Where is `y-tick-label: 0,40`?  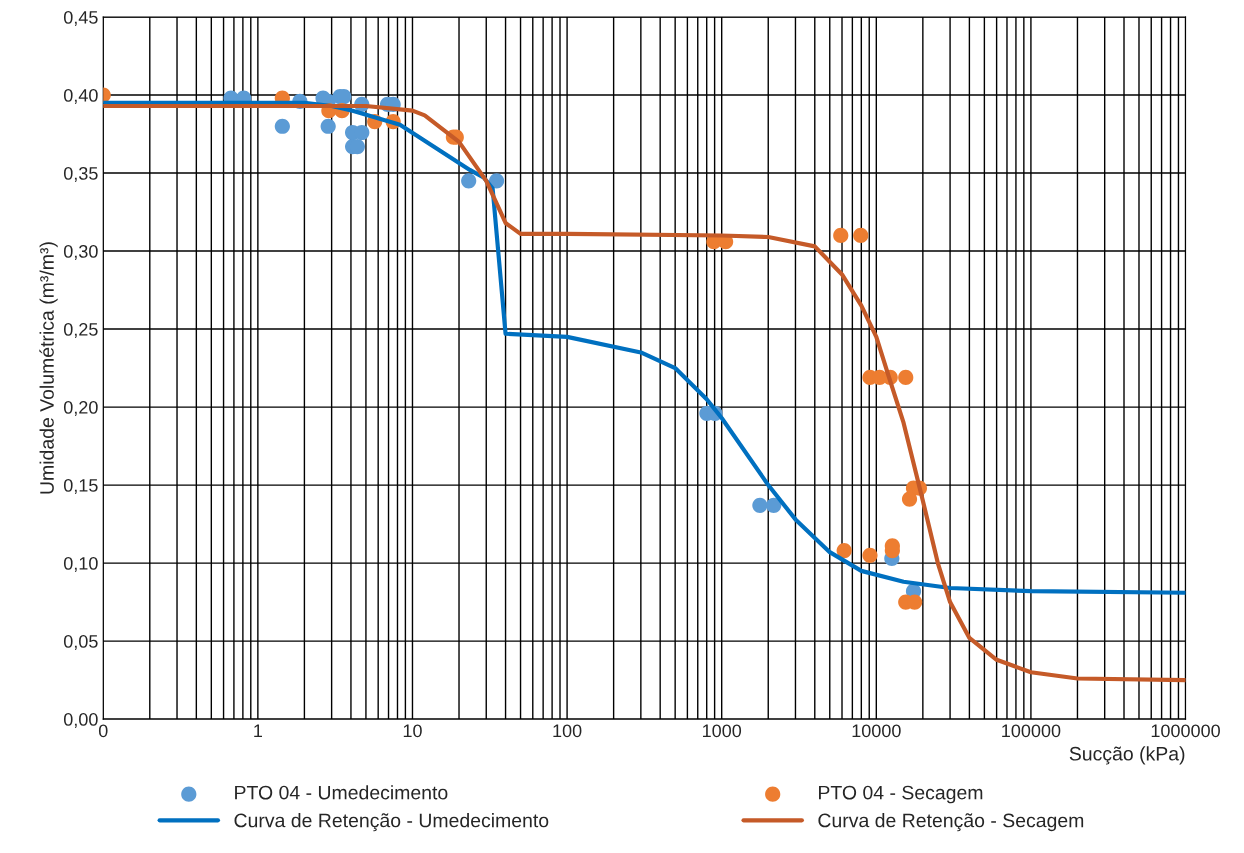 y-tick-label: 0,40 is located at coordinates (80, 96).